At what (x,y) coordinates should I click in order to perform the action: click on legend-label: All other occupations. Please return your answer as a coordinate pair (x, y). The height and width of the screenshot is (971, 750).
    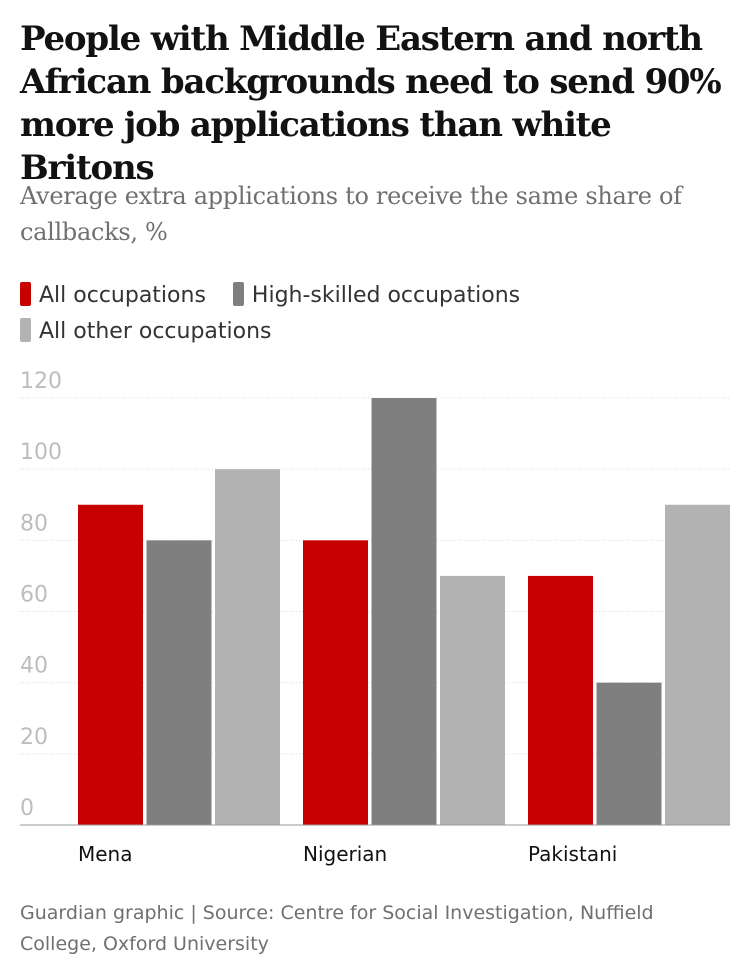
    Looking at the image, I should click on (155, 331).